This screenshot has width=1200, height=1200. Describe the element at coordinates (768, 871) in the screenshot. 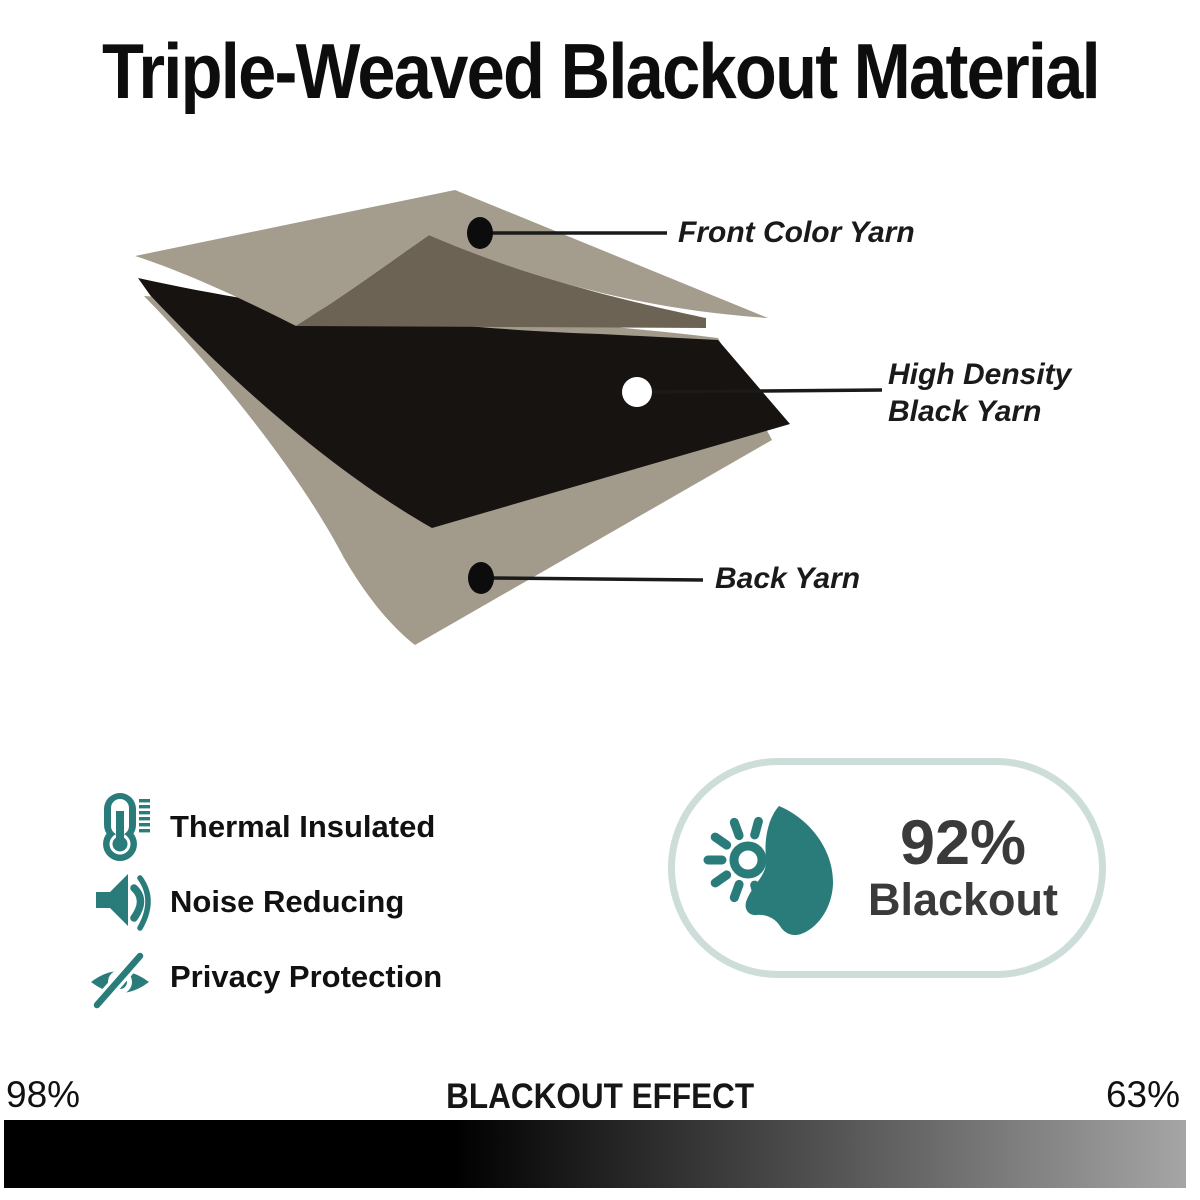

I see `sun-blocked-icon` at that location.